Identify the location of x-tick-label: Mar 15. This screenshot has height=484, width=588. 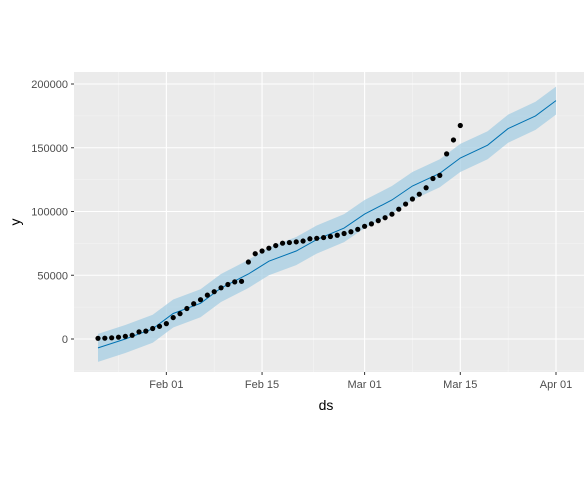
(460, 385).